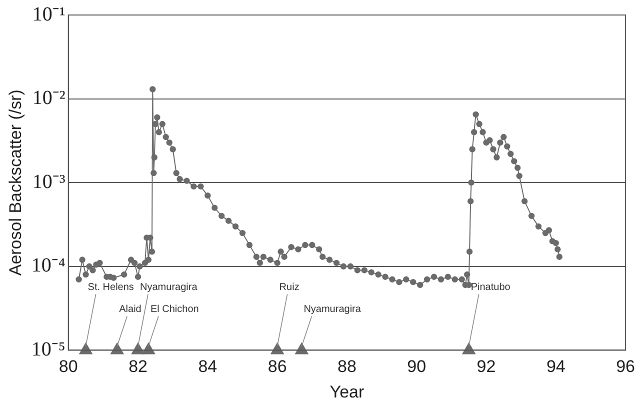 The width and height of the screenshot is (638, 405). I want to click on annotation: Pinatubo, so click(490, 287).